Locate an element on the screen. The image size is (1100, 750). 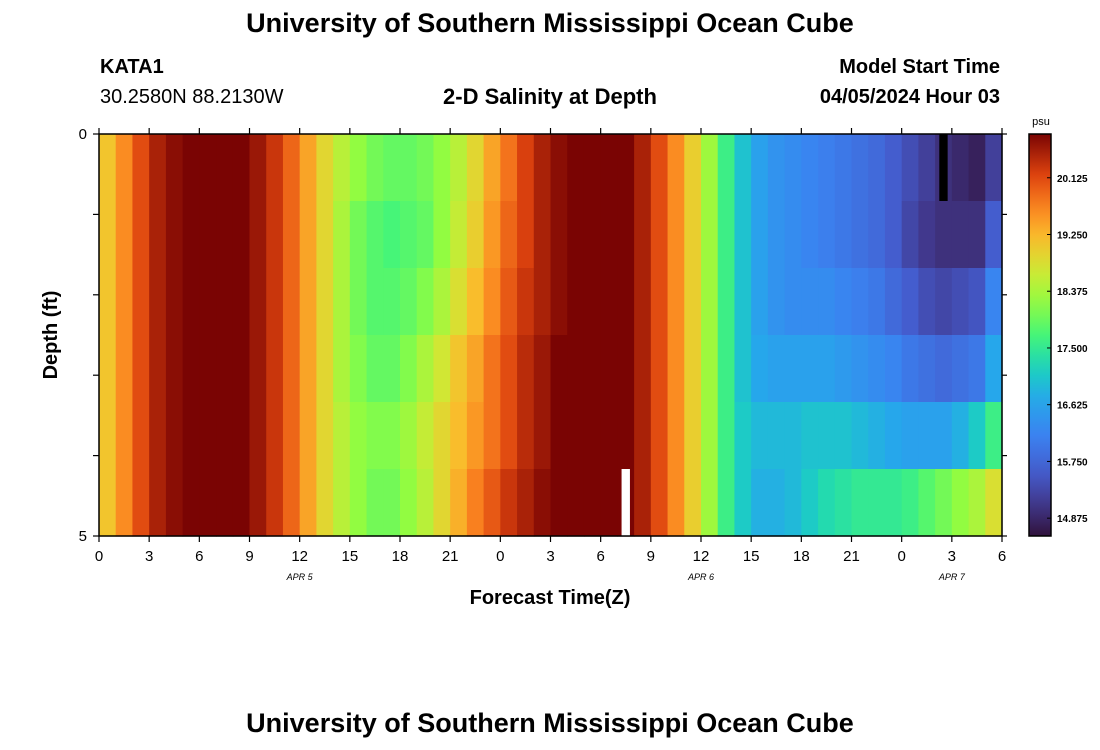
chart-subtitle: 2-D Salinity at Depth is located at coordinates (550, 96).